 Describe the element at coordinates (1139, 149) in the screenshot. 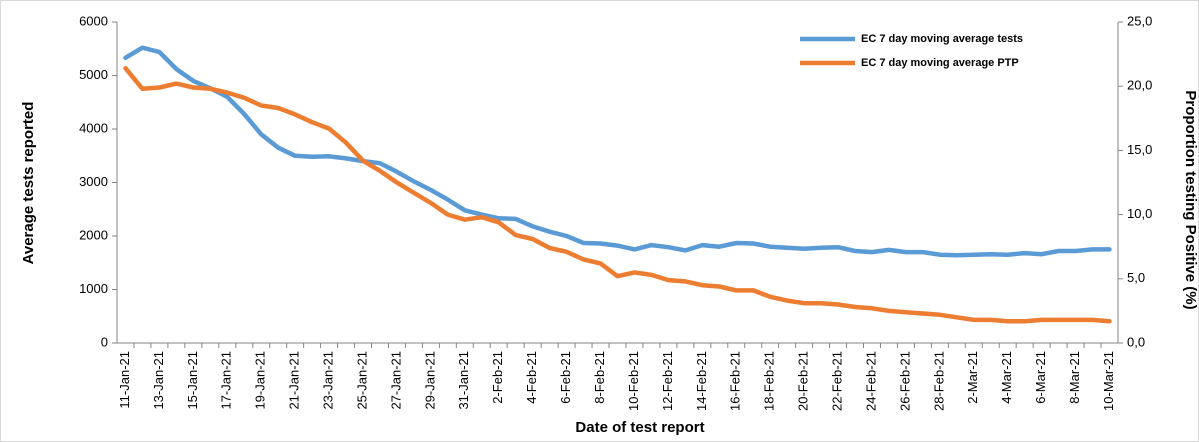

I see `y2-tick-label: 15,0` at that location.